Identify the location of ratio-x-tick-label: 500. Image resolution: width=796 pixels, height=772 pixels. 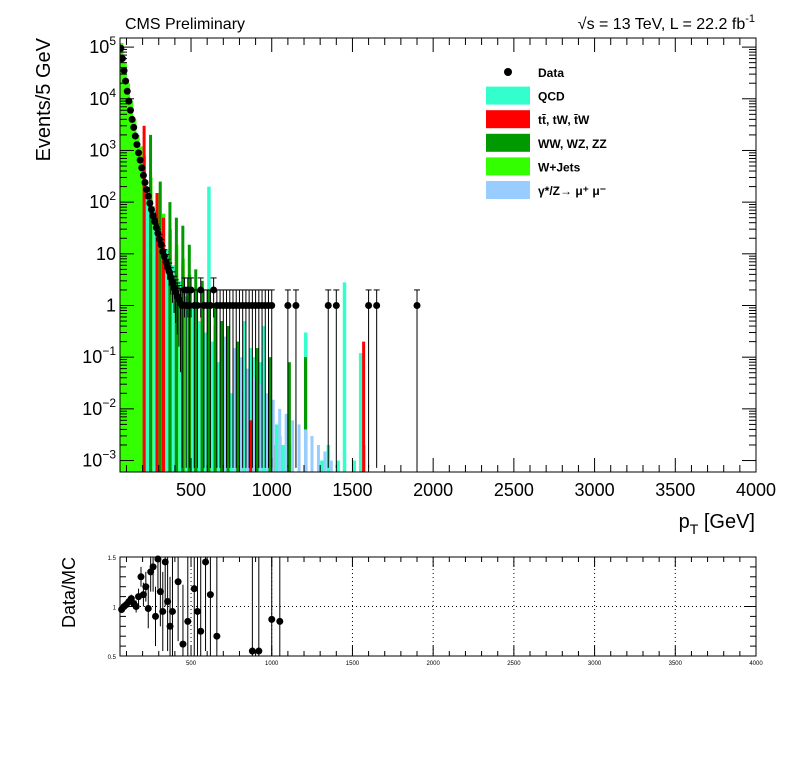
(191, 664).